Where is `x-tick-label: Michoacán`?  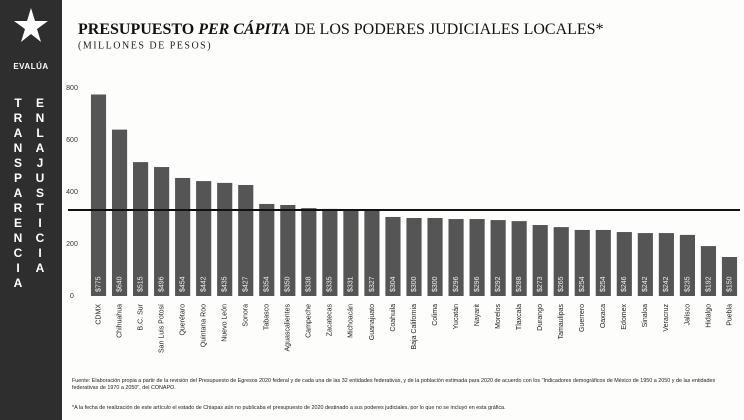
x-tick-label: Michoacán is located at coordinates (351, 321).